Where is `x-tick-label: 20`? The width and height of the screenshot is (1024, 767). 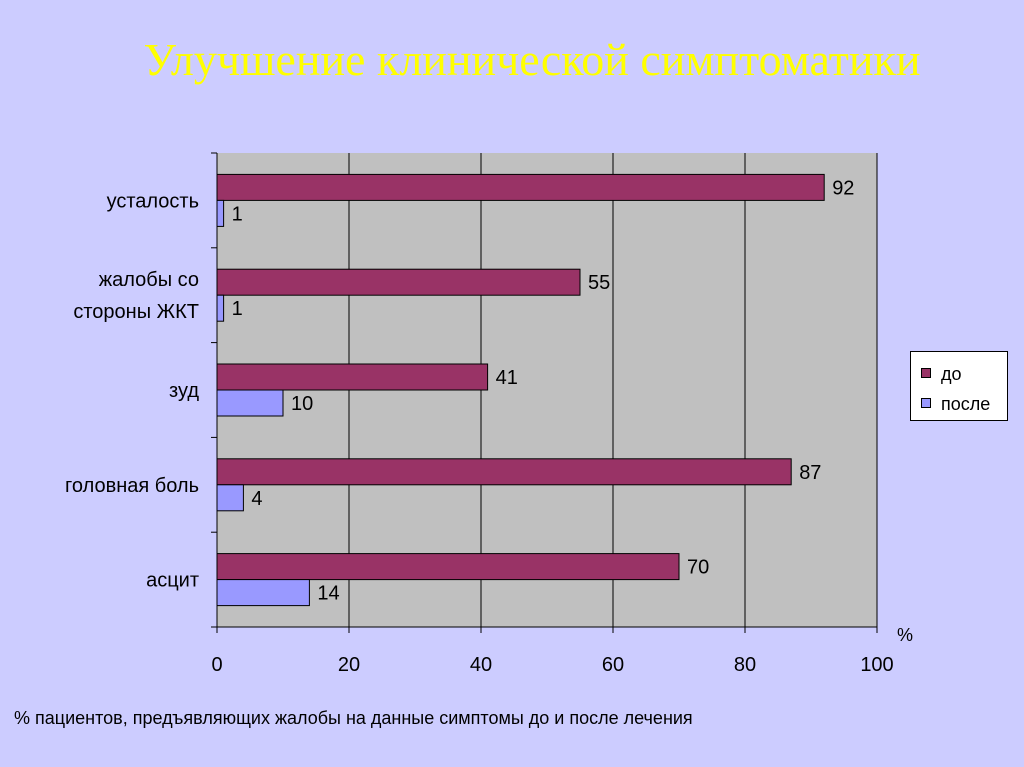
x-tick-label: 20 is located at coordinates (349, 665).